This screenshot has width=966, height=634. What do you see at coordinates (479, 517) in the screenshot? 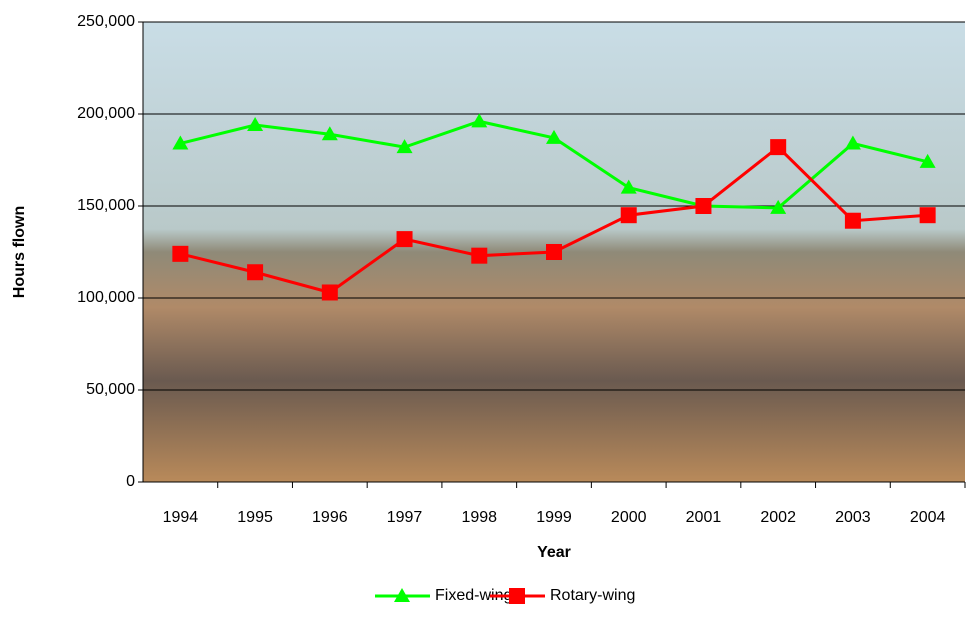
I see `x-tick-label: 1998` at bounding box center [479, 517].